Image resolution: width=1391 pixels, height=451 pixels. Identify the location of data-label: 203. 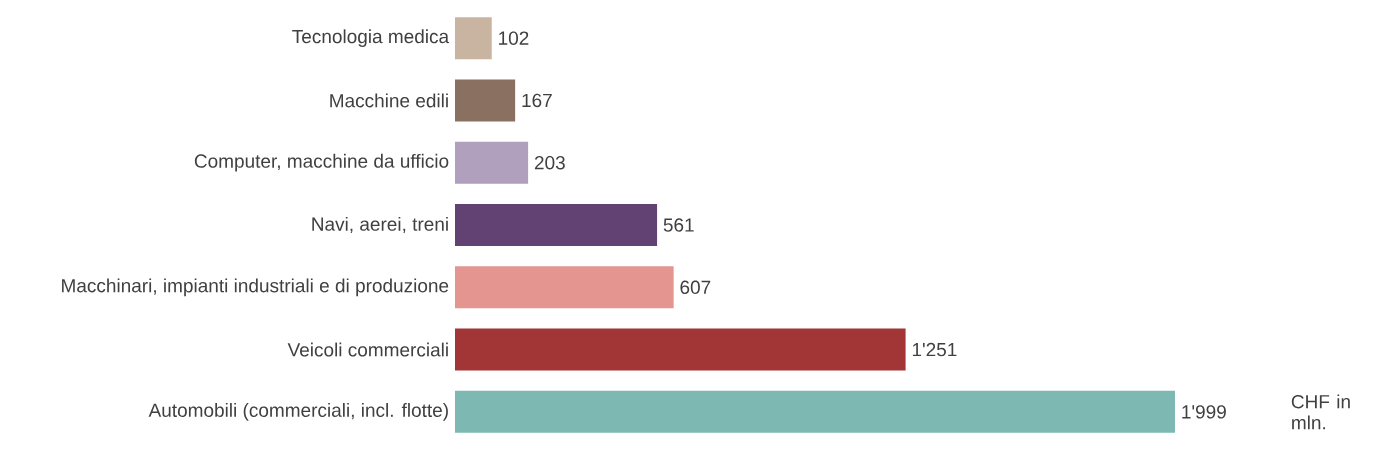
(549, 163).